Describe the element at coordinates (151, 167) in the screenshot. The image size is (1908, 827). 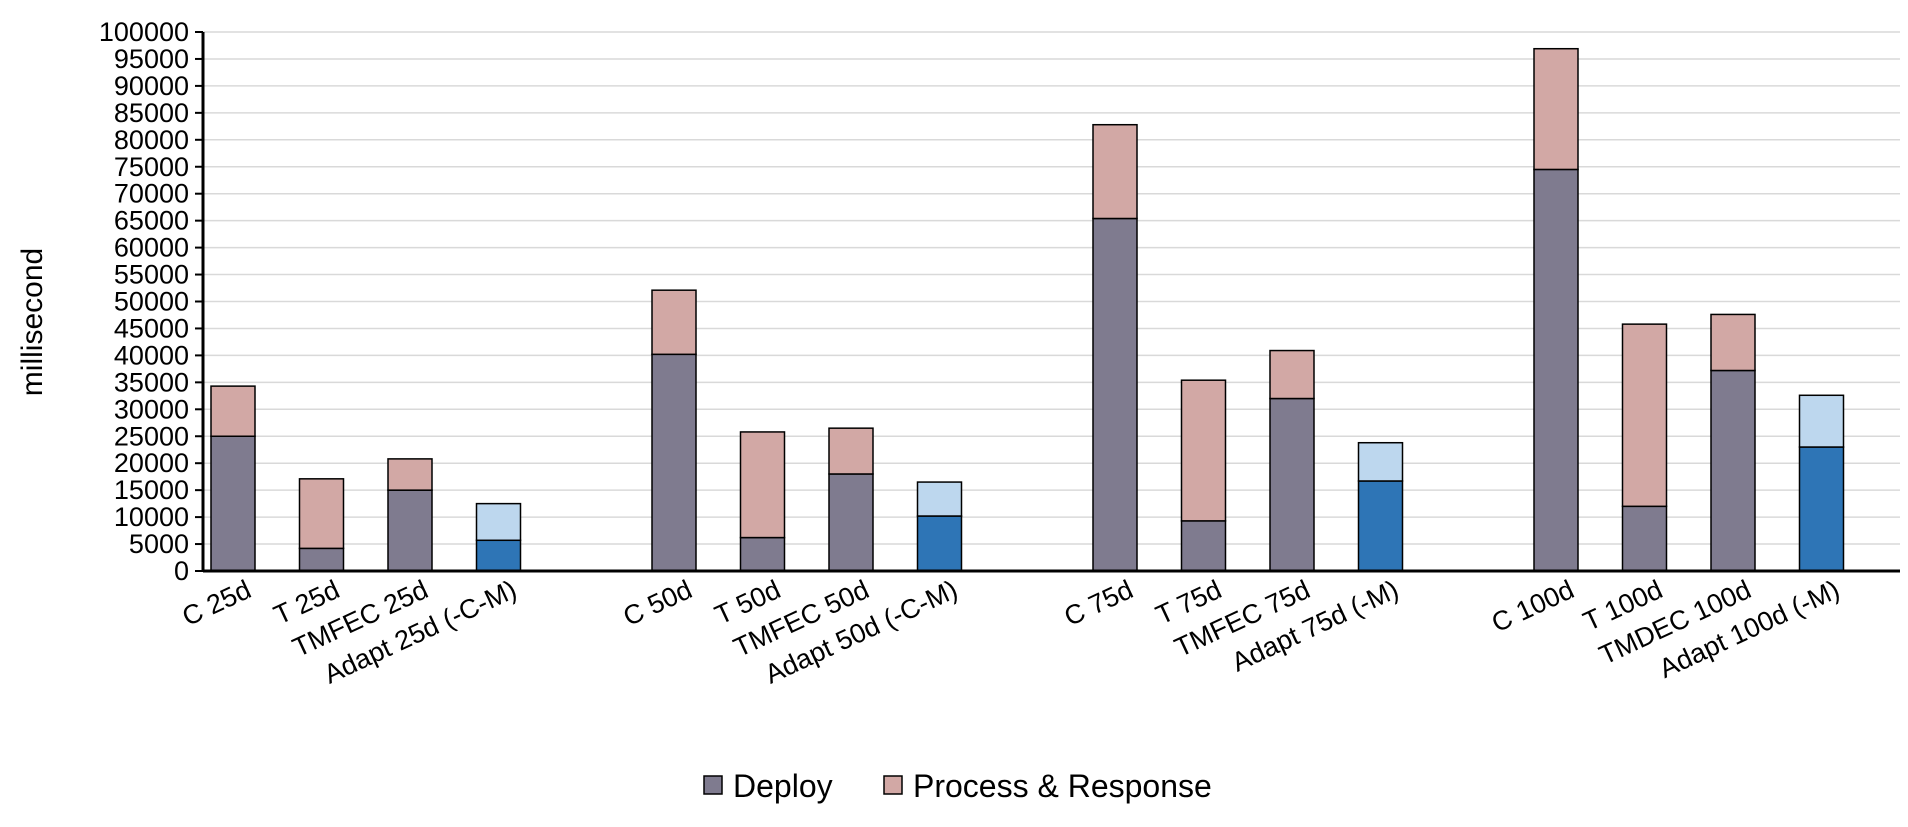
I see `y-tick-label: 75000` at that location.